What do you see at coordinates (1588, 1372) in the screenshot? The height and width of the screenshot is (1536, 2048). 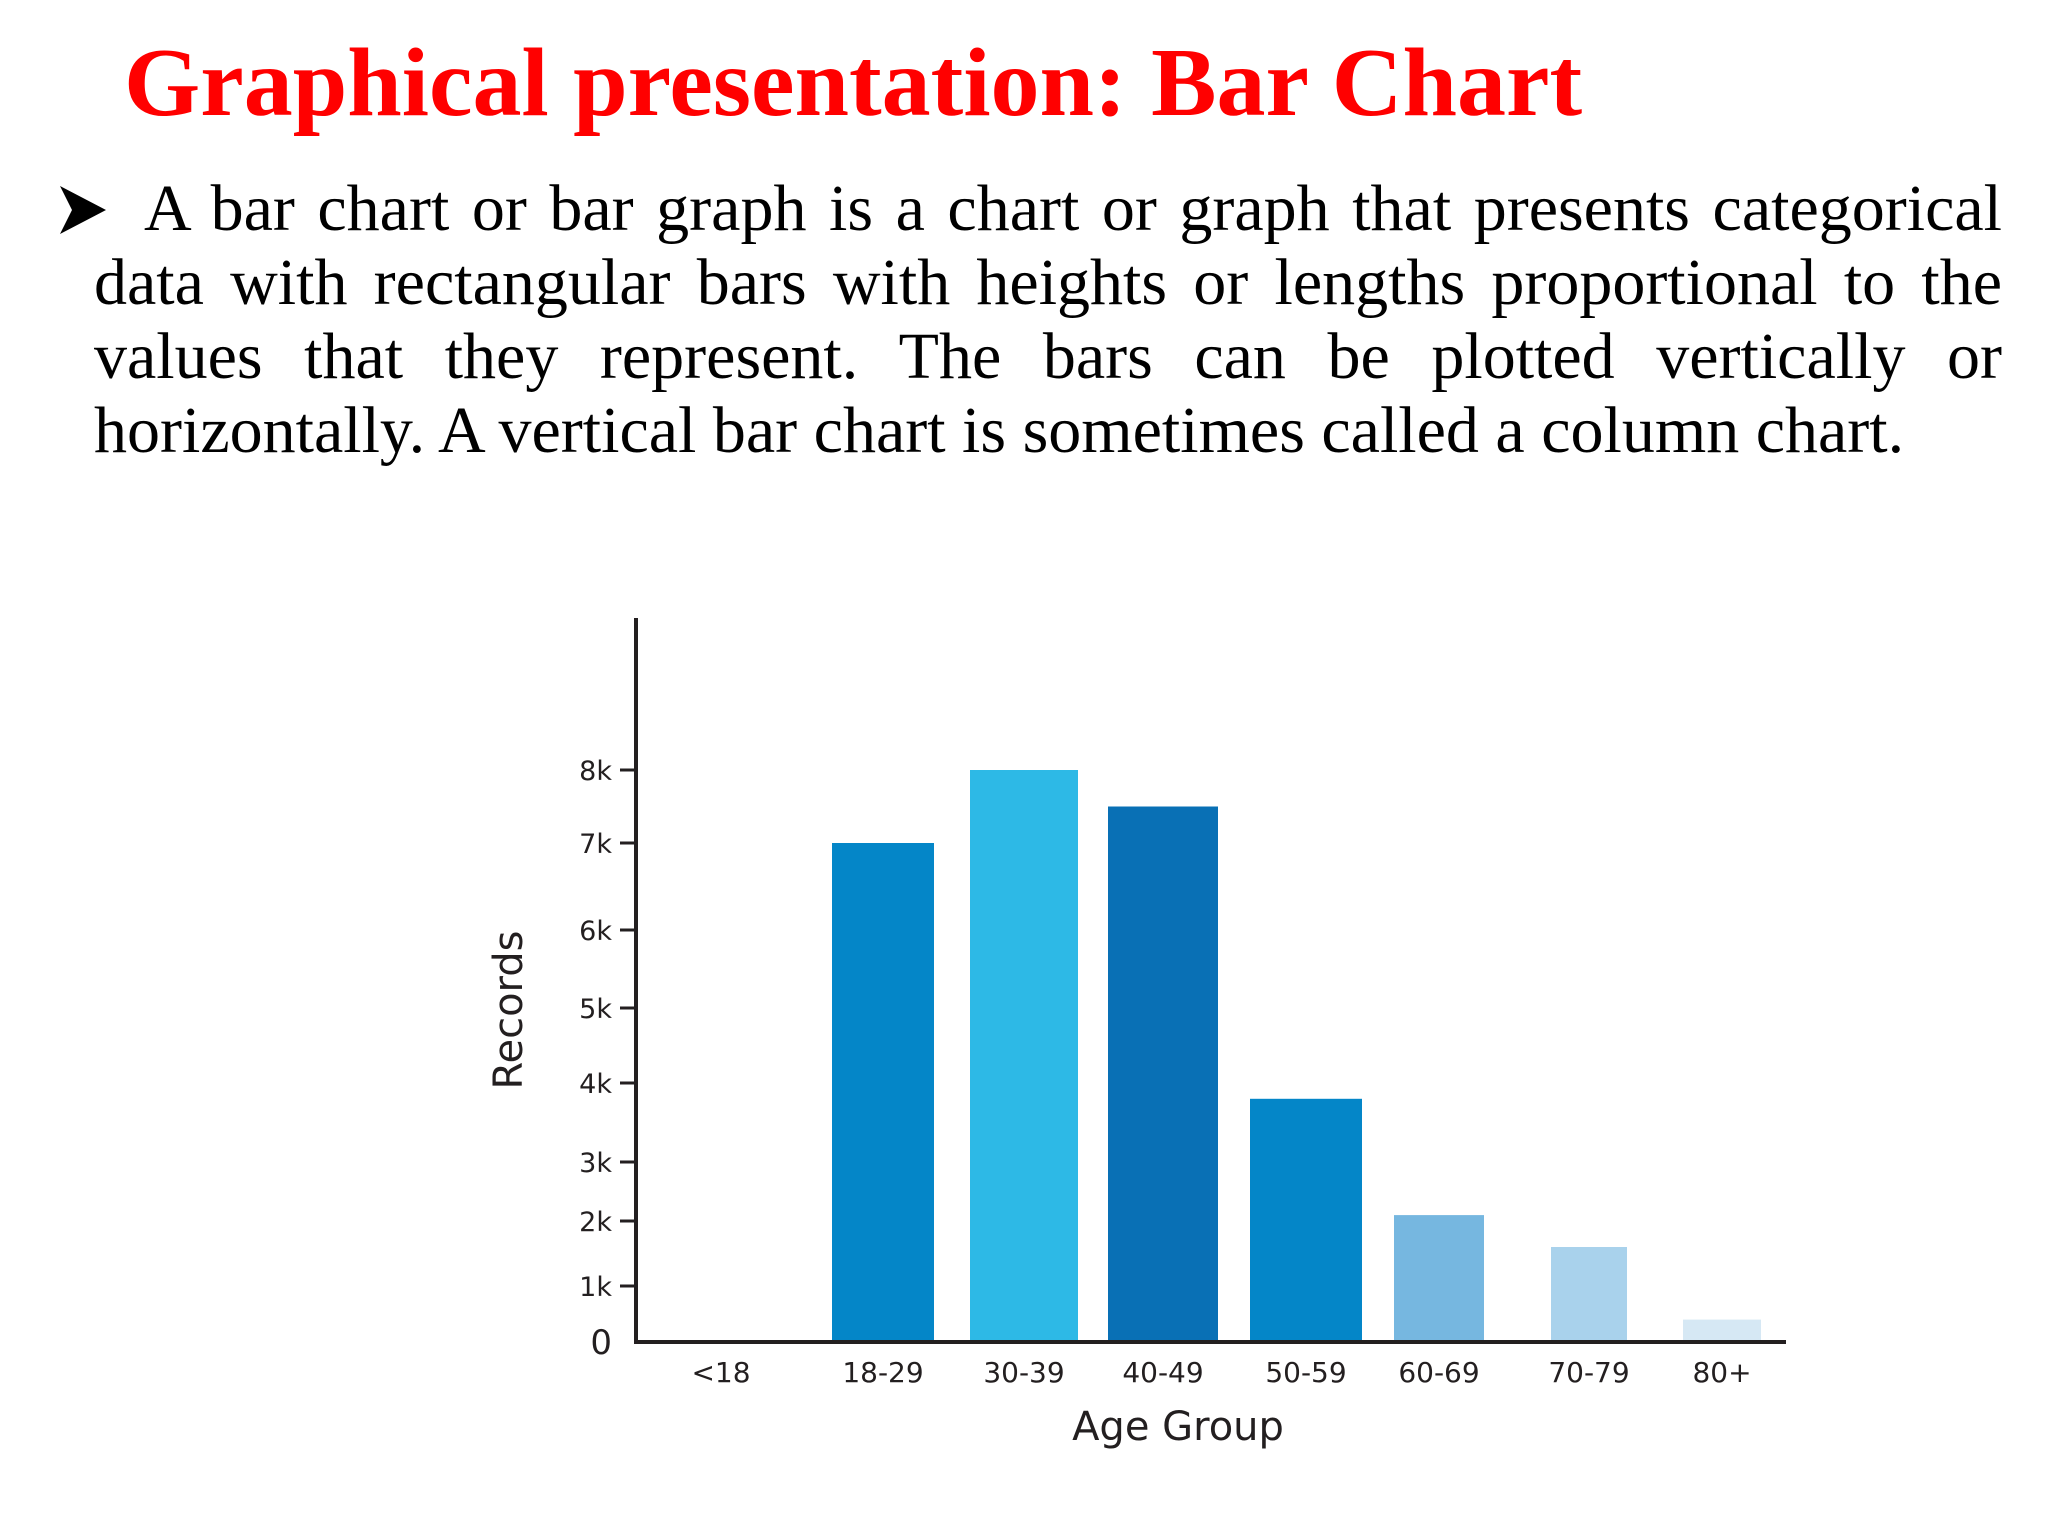 I see `x-tick-label: 70-79` at bounding box center [1588, 1372].